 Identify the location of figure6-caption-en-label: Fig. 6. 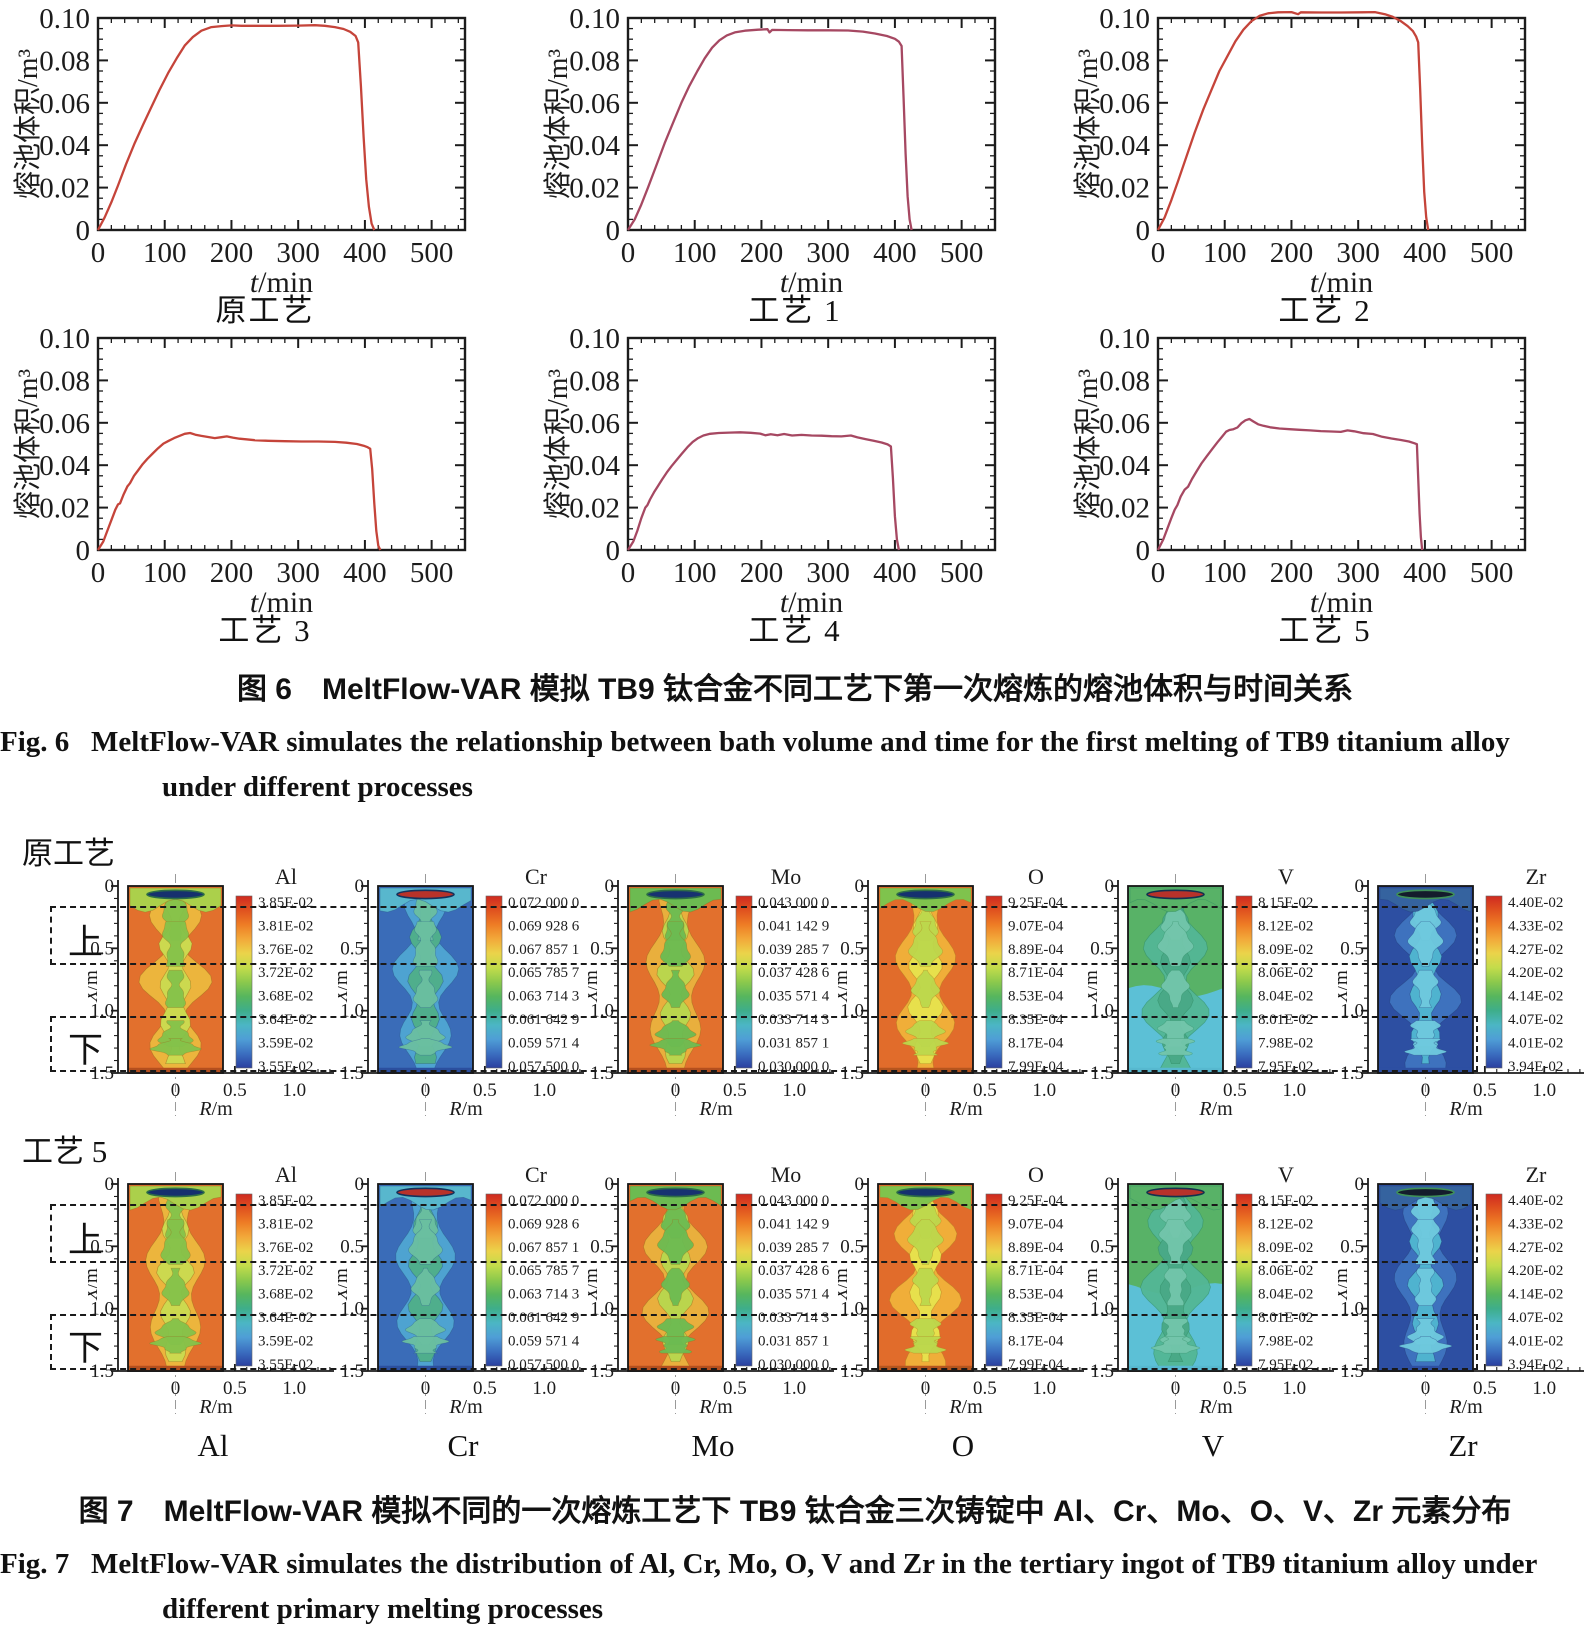
(35, 742).